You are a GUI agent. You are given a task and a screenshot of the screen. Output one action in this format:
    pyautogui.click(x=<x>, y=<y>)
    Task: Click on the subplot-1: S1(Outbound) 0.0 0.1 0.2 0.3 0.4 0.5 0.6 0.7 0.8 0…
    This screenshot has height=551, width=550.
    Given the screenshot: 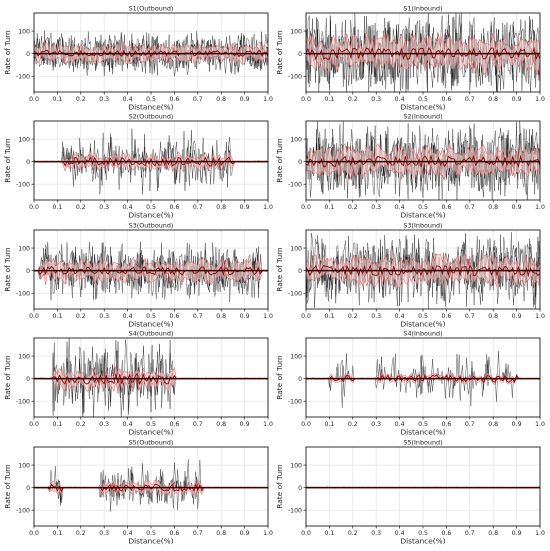 What is the action you would take?
    pyautogui.click(x=138, y=58)
    